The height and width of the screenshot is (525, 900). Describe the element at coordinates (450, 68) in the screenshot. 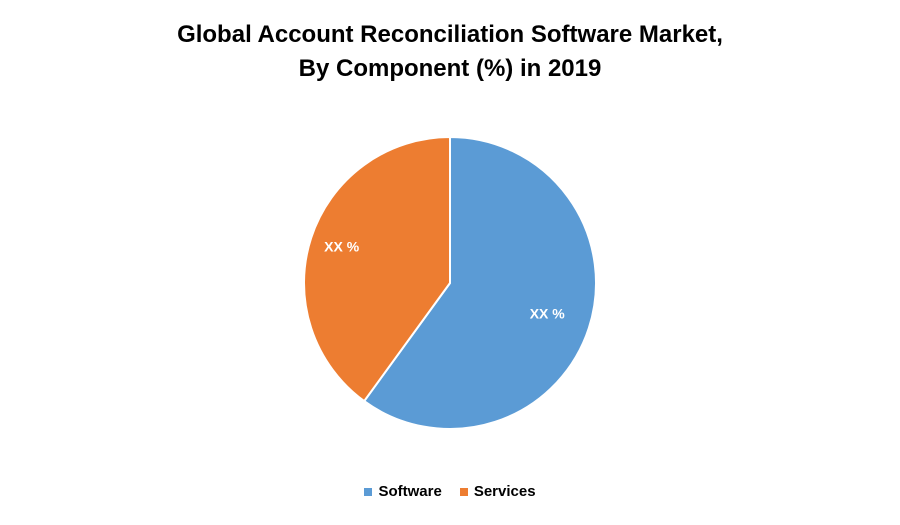

I see `chart-title-line-2: By Component (%) in 2019` at that location.